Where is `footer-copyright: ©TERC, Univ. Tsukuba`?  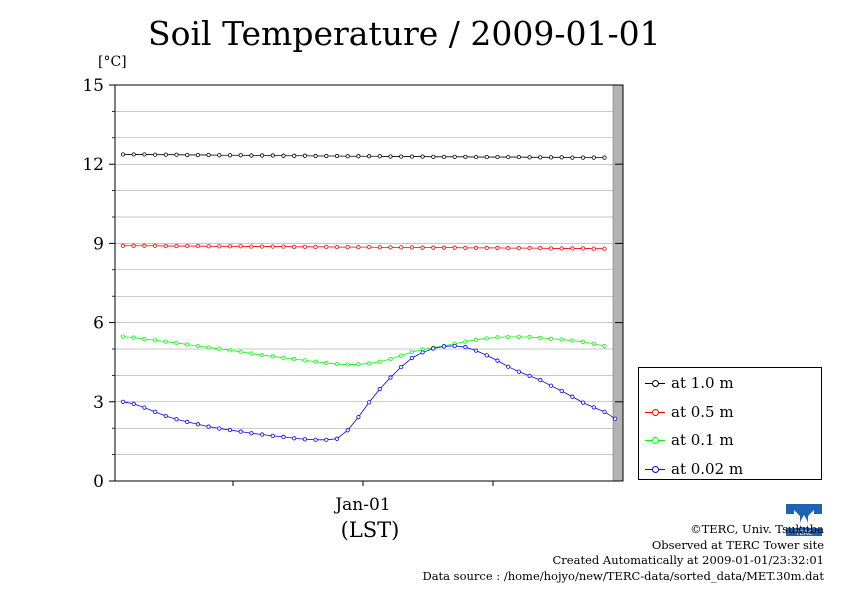
footer-copyright: ©TERC, Univ. Tsukuba is located at coordinates (757, 529).